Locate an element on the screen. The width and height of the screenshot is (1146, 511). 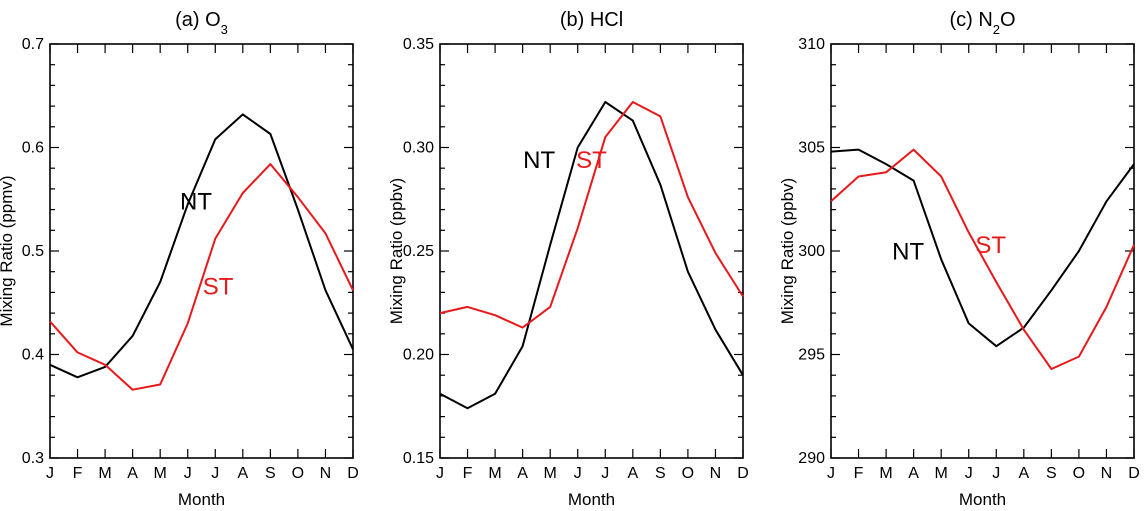
chart-title: (c) N2O is located at coordinates (982, 23).